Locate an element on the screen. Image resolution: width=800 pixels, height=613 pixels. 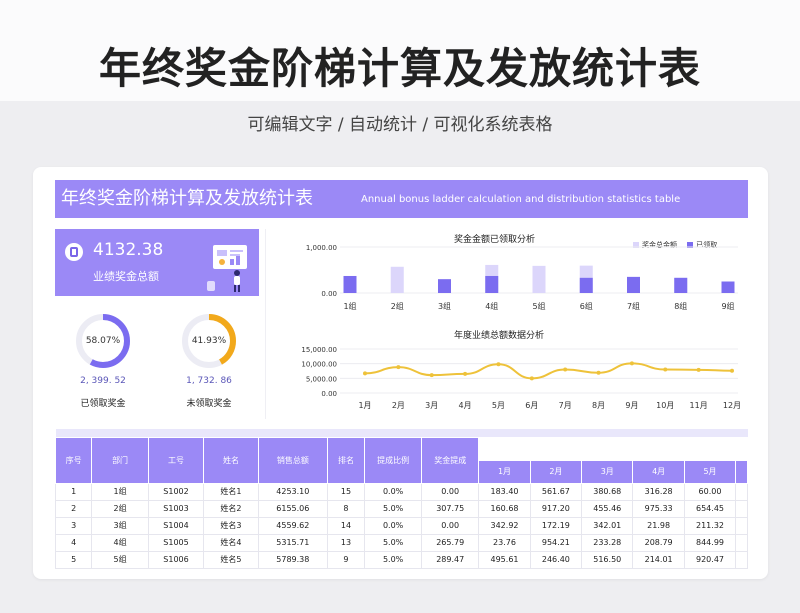
table-cell: 5789.38 is located at coordinates (292, 559).